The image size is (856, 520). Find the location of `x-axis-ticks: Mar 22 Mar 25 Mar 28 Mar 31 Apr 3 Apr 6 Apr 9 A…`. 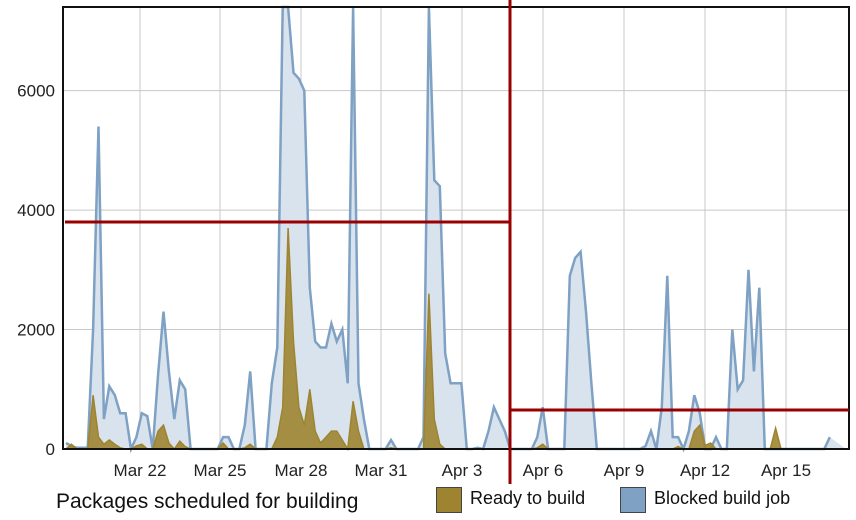

x-axis-ticks: Mar 22 Mar 25 Mar 28 Mar 31 Apr 3 Apr 6 Apr 9 A… is located at coordinates (463, 470).